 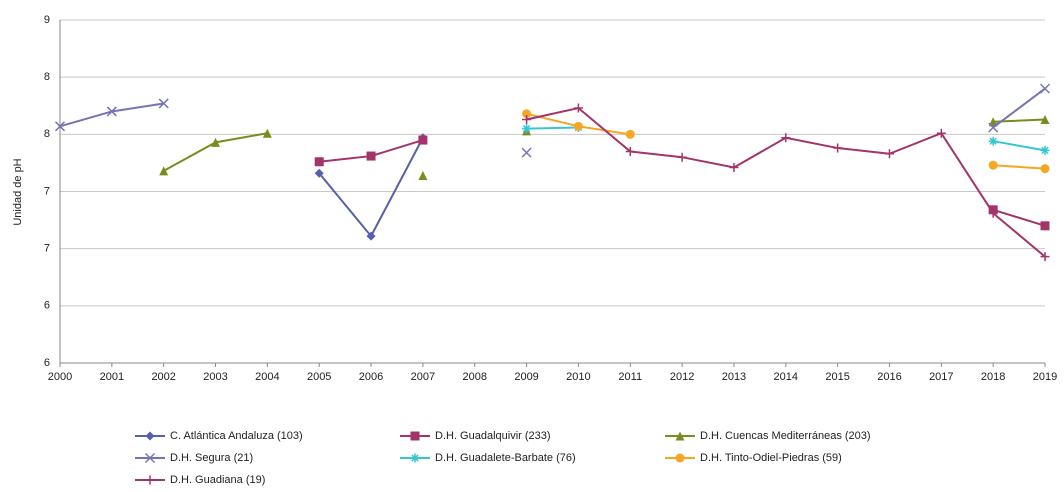 What do you see at coordinates (493, 436) in the screenshot?
I see `legend-label: D.H. Guadalquivir (233)` at bounding box center [493, 436].